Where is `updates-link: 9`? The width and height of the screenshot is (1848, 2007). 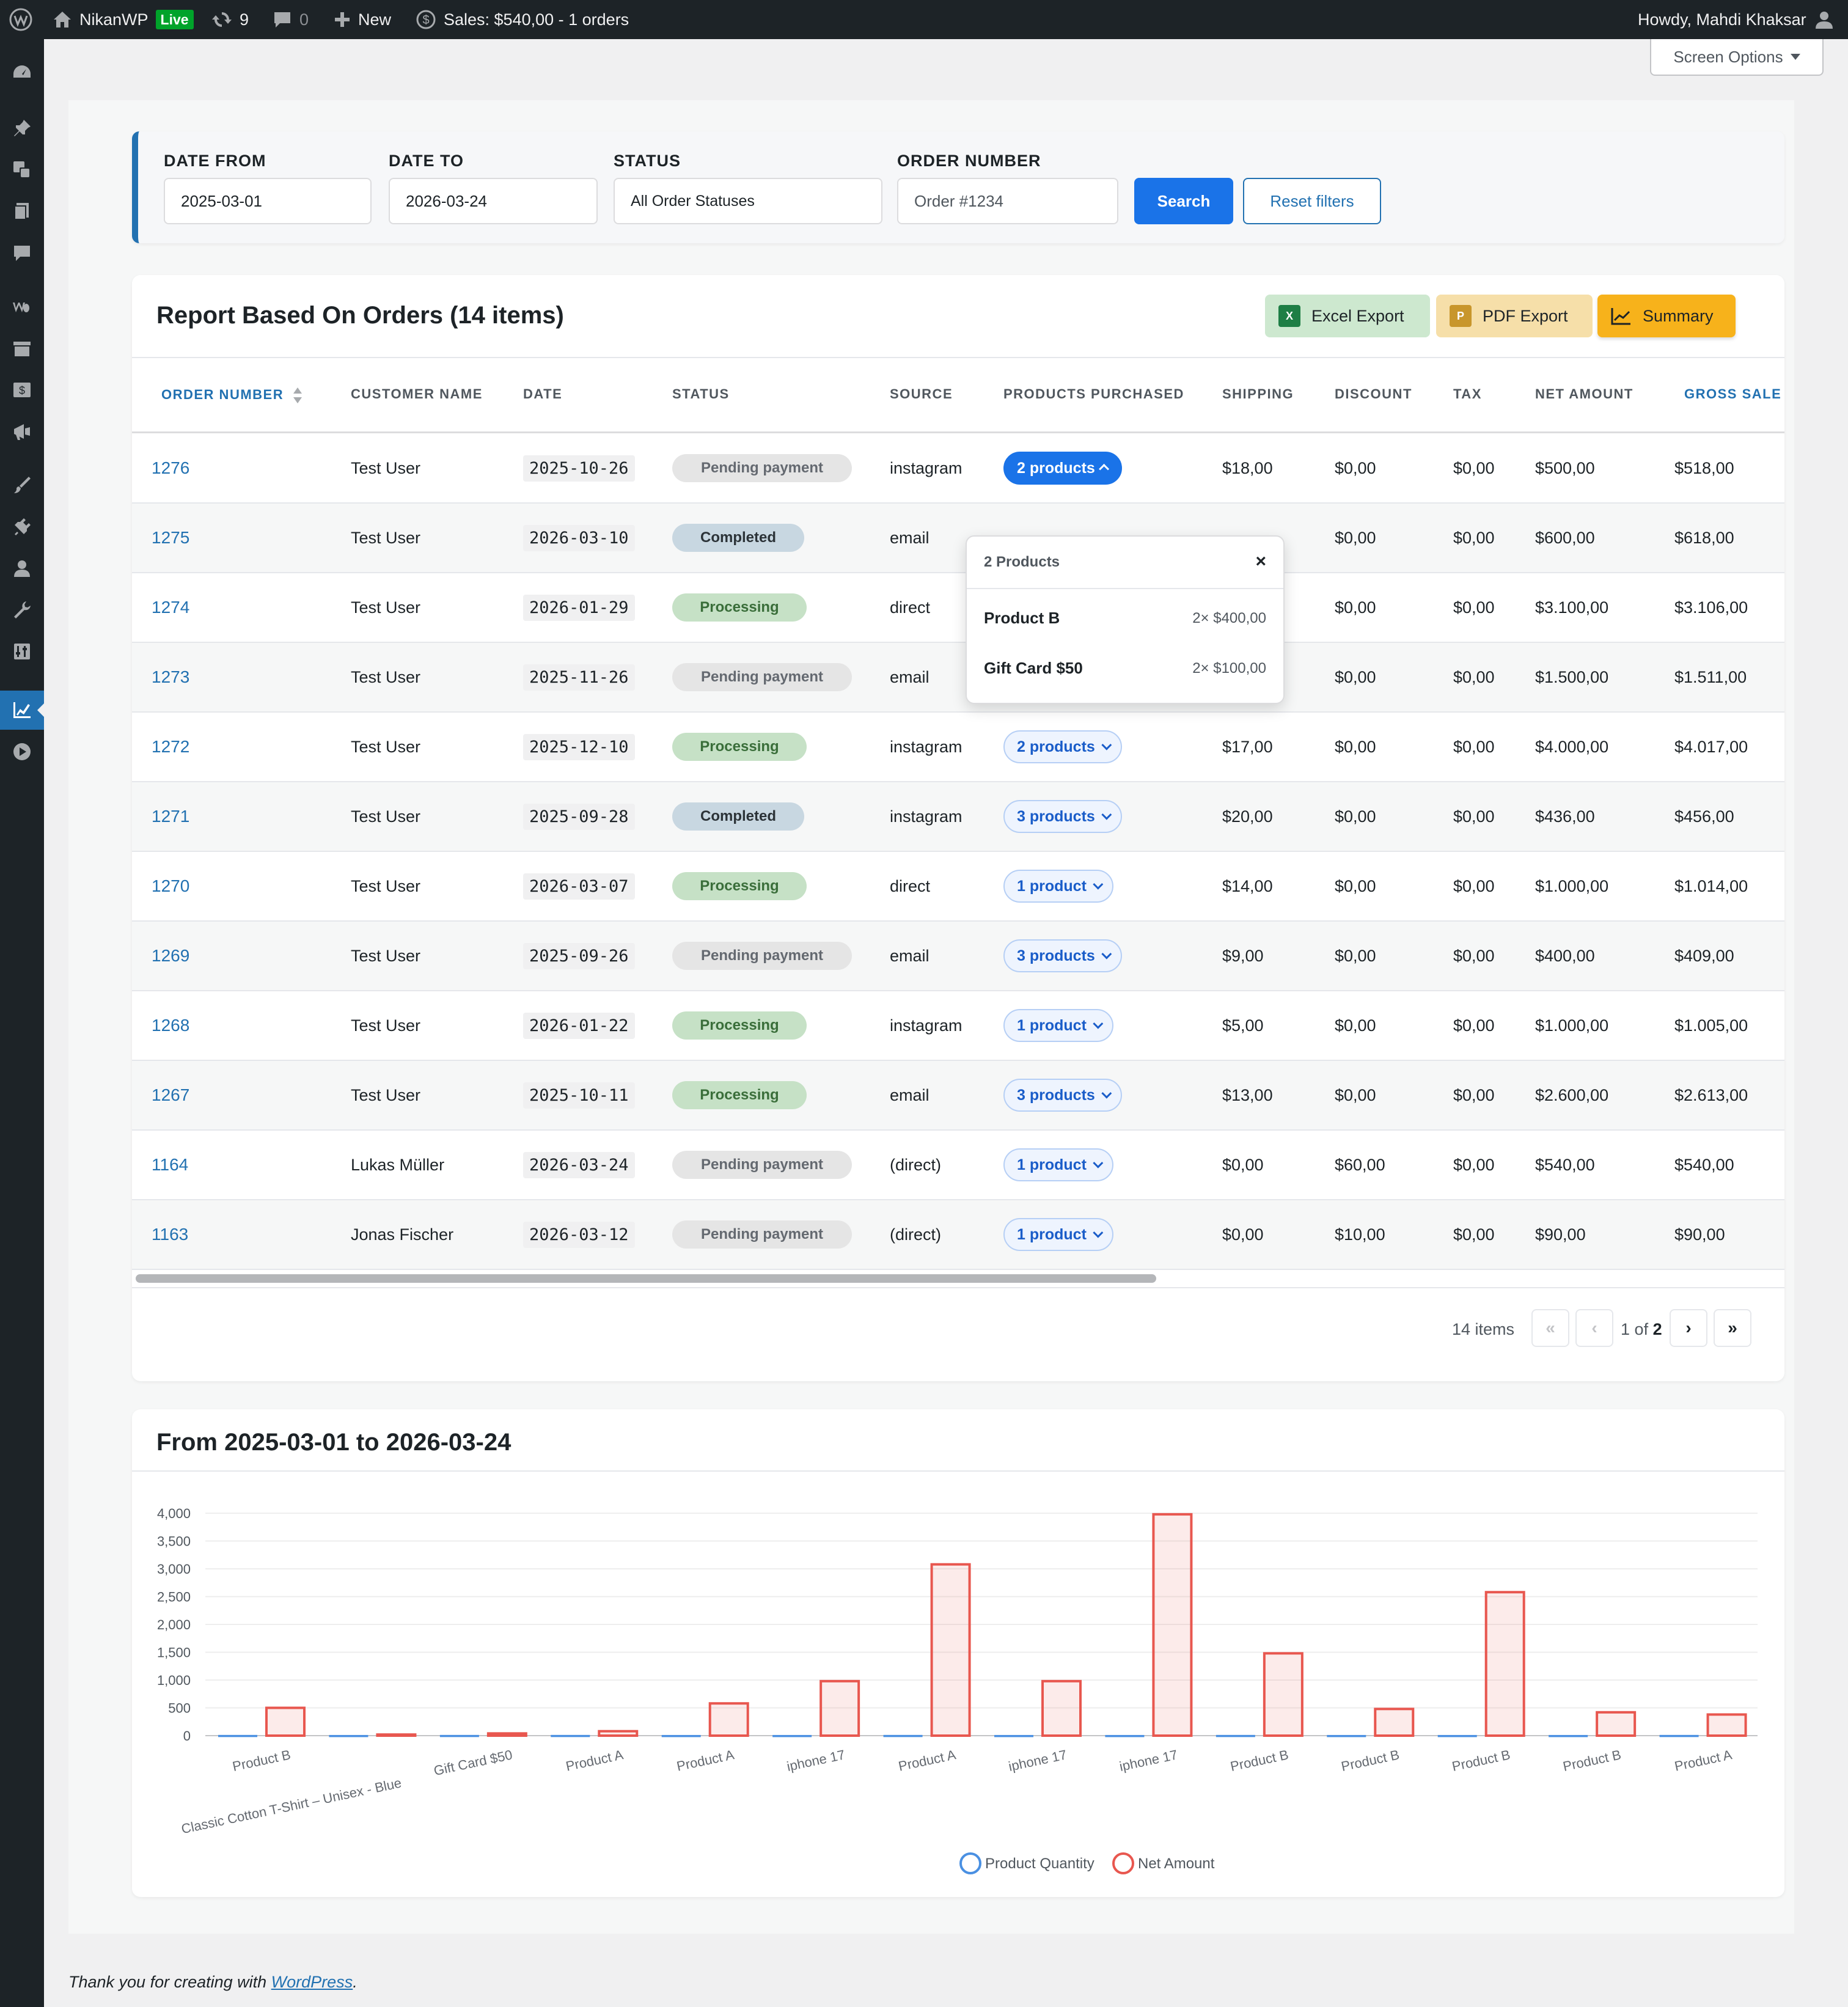 updates-link: 9 is located at coordinates (230, 19).